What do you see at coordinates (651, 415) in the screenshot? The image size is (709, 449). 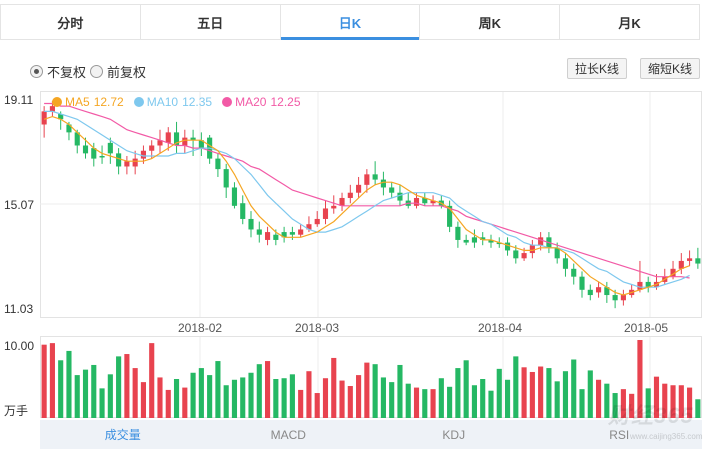 I see `watermark-logo: 财经365` at bounding box center [651, 415].